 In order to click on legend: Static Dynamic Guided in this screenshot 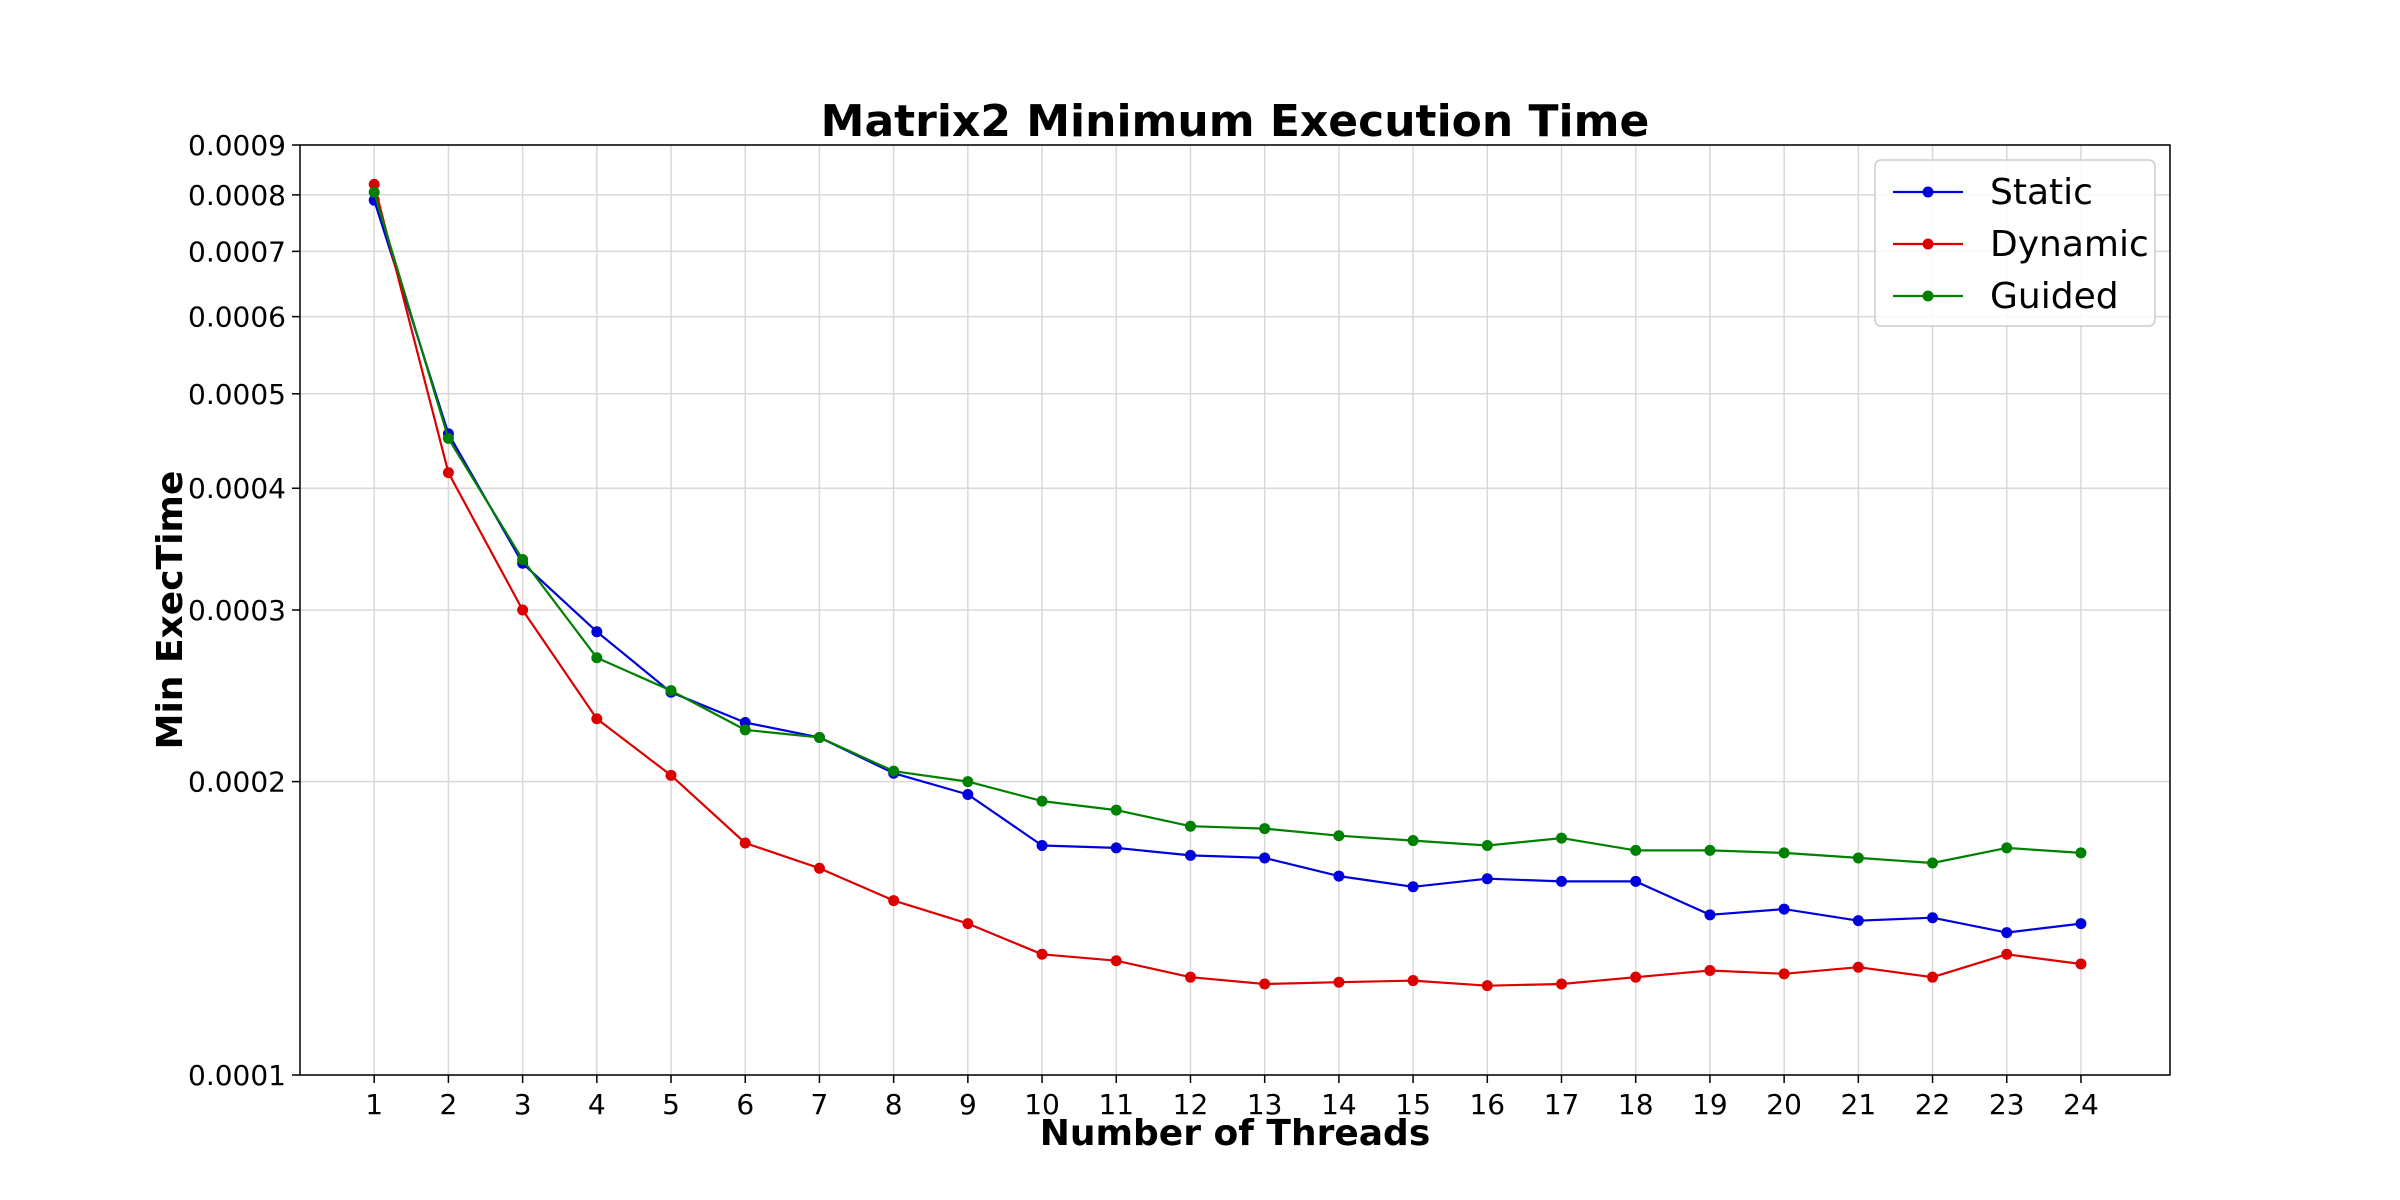, I will do `click(2015, 243)`.